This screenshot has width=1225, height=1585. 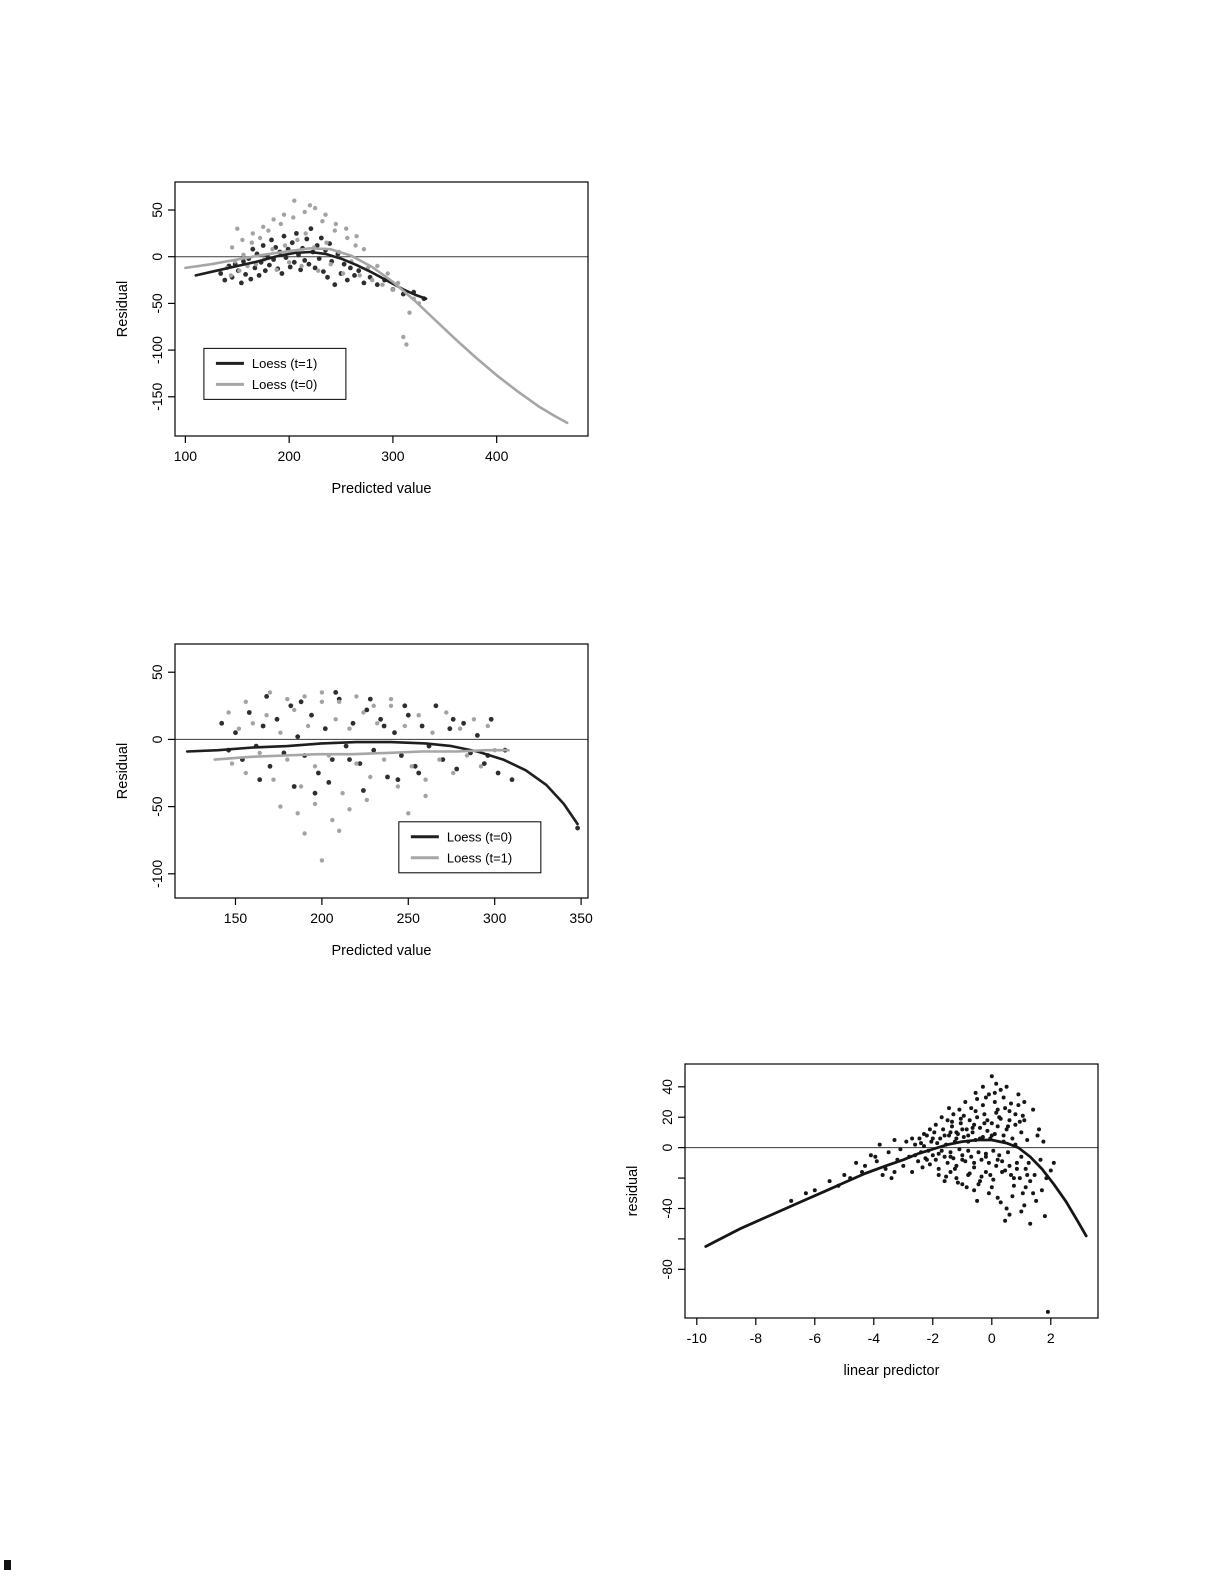 I want to click on svg-text: 20, so click(x=667, y=1117).